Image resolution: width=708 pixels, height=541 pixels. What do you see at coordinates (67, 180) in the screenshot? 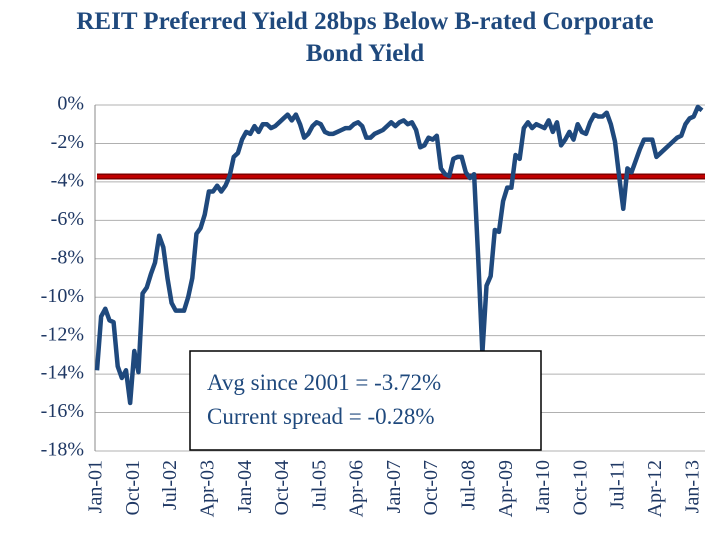
I see `y-tick-label: -4%` at bounding box center [67, 180].